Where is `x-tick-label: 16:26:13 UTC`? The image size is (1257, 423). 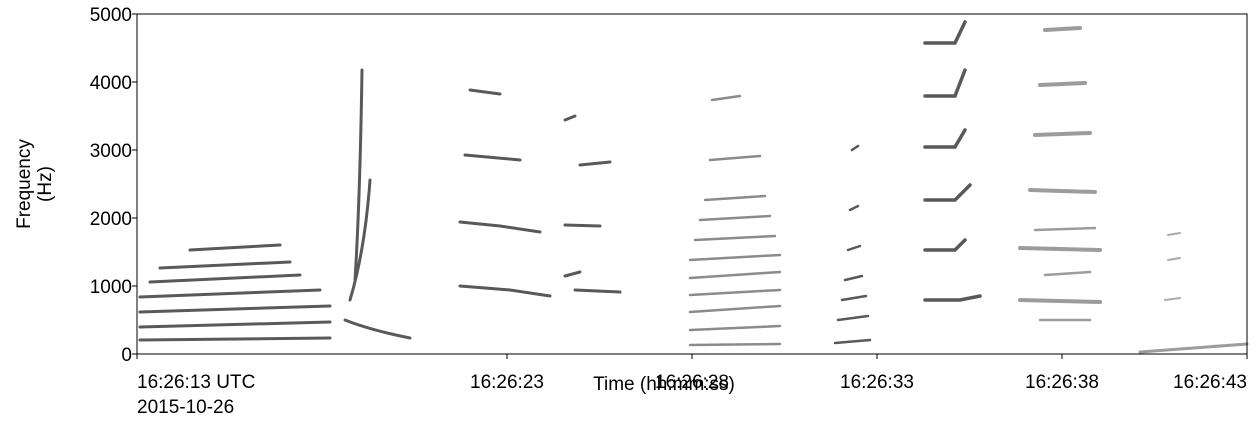
x-tick-label: 16:26:13 UTC is located at coordinates (196, 382).